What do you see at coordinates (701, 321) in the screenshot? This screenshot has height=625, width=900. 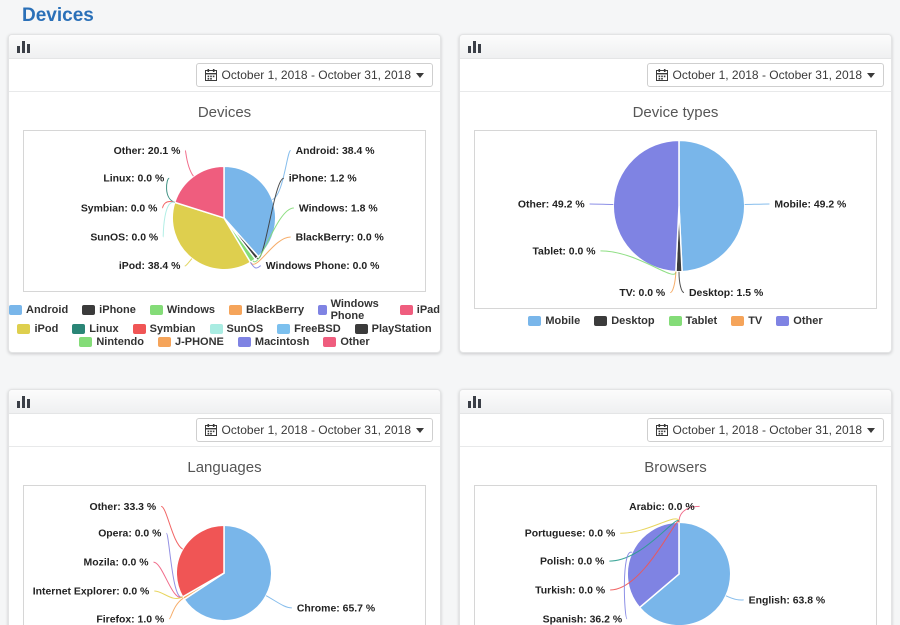 I see `legend-label: Tablet` at bounding box center [701, 321].